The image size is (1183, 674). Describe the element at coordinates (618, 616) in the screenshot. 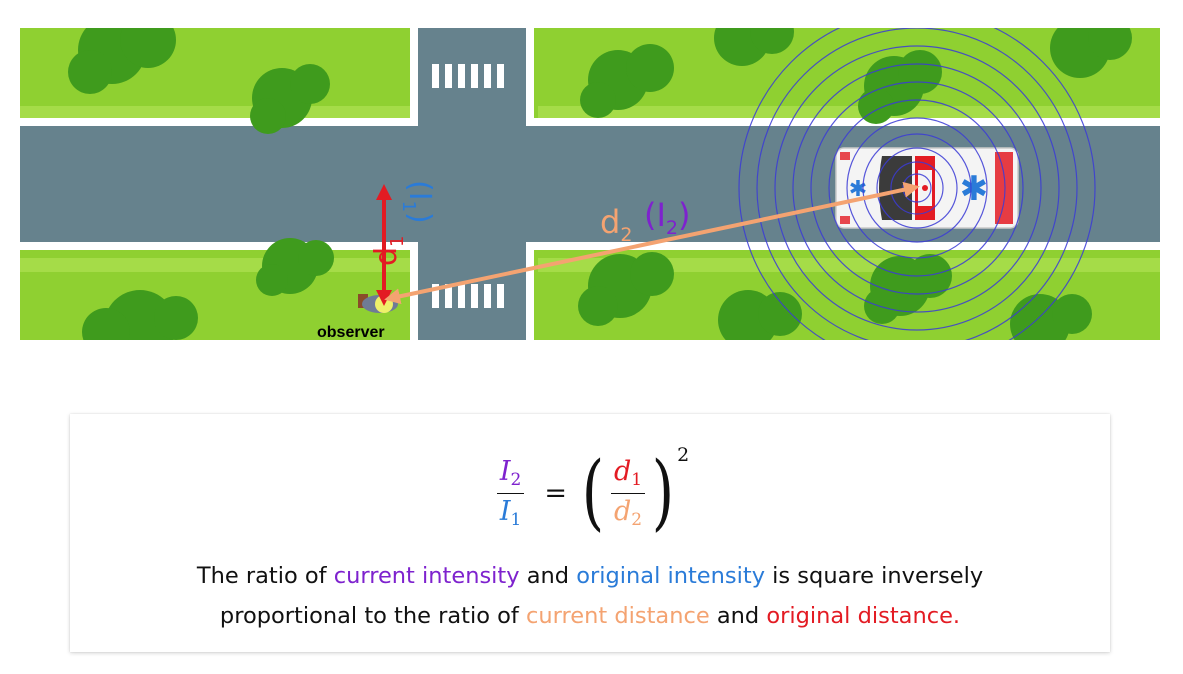

I see `current-distance-text: current distance` at that location.